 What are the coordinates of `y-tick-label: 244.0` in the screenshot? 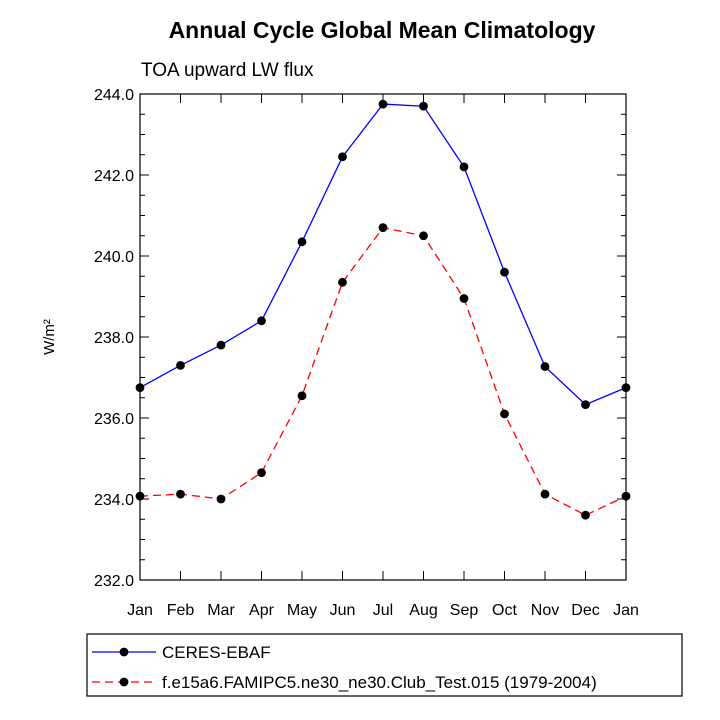 It's located at (114, 95).